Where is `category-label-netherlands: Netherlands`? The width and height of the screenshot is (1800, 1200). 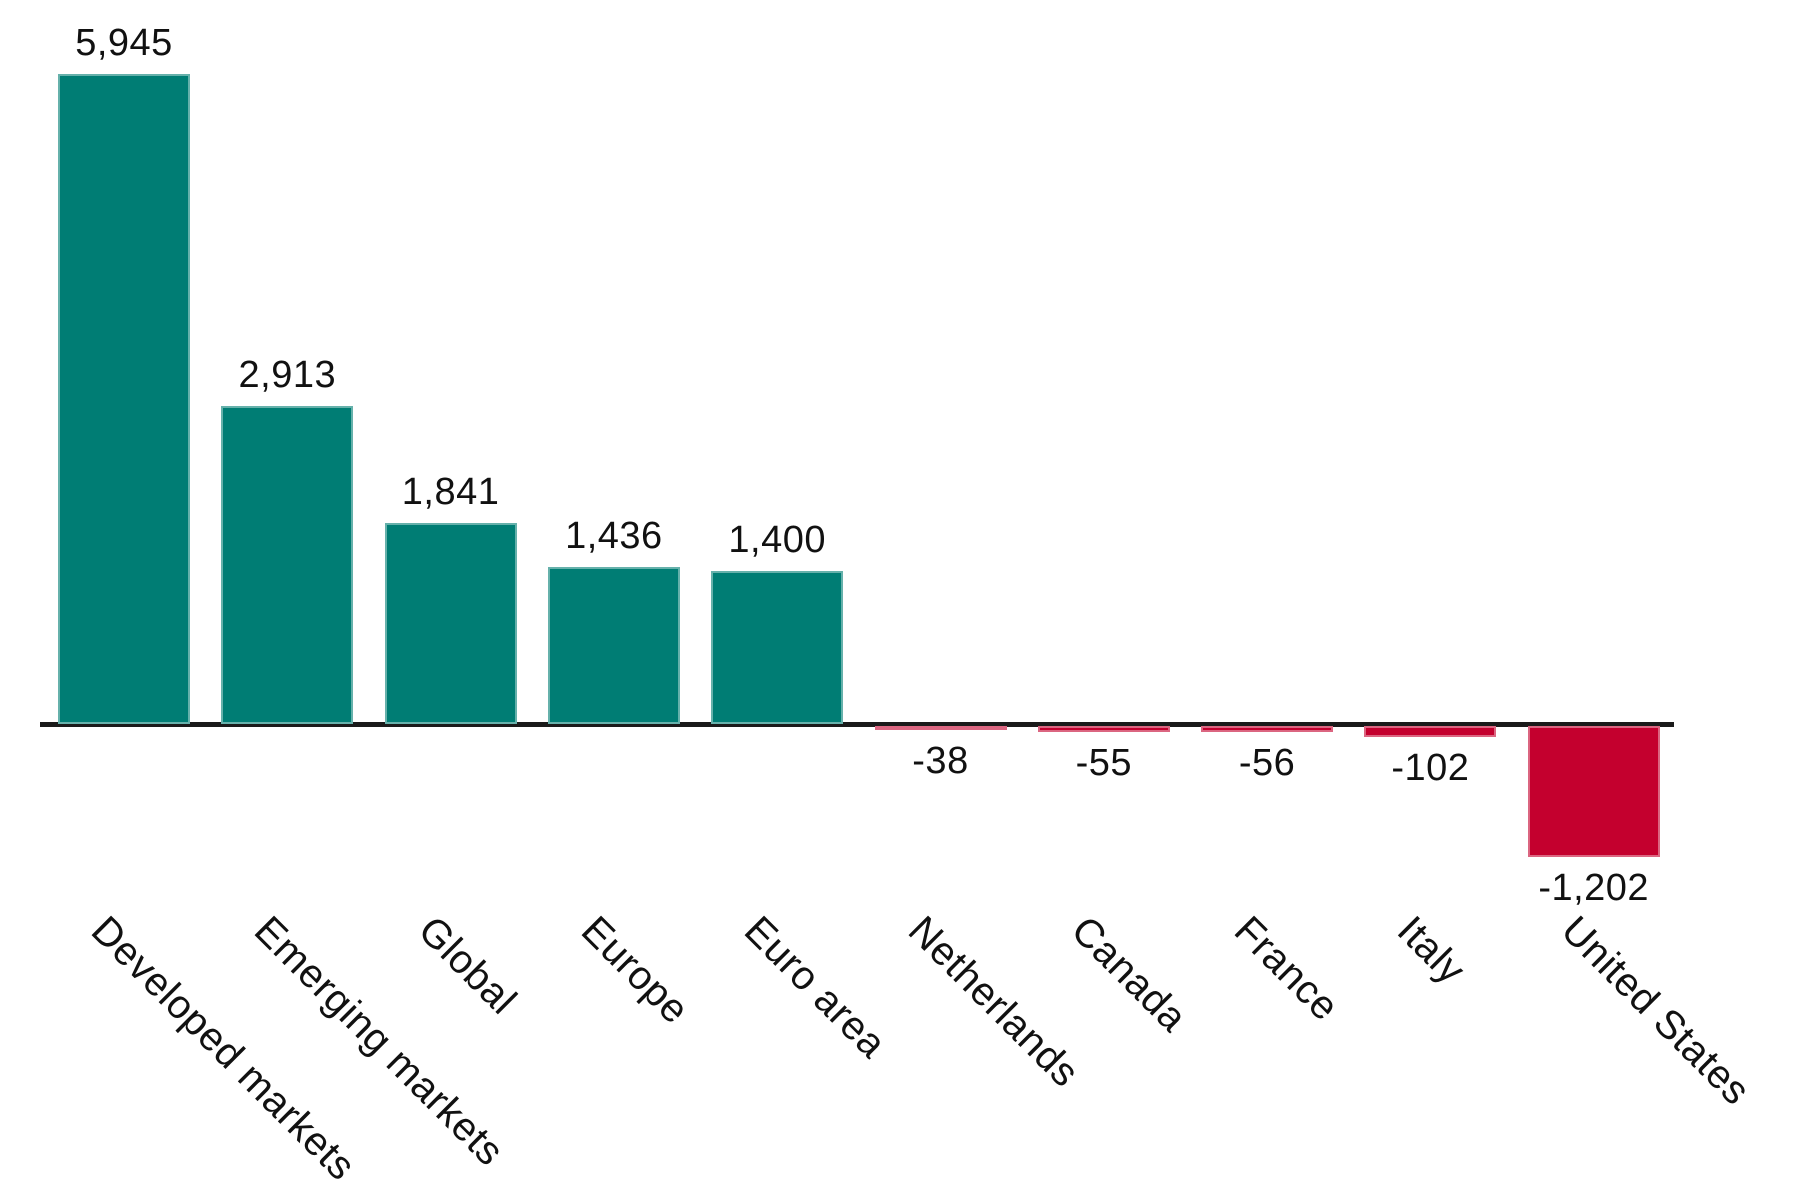 category-label-netherlands: Netherlands is located at coordinates (993, 1002).